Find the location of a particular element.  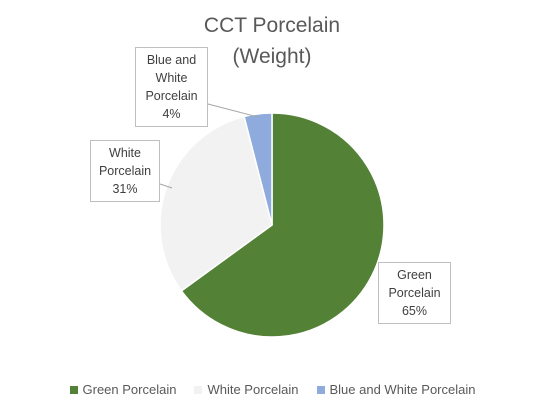

legend-label: Blue and White Porcelain is located at coordinates (402, 389).